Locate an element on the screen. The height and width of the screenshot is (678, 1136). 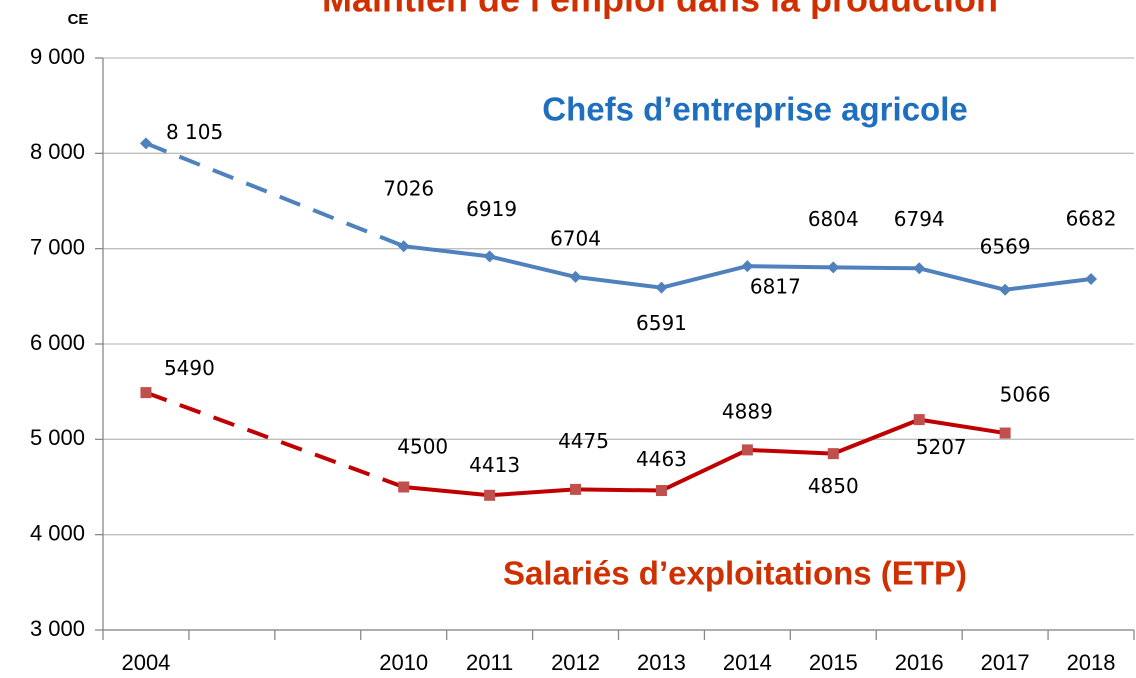
data-label: 5207 is located at coordinates (941, 447).